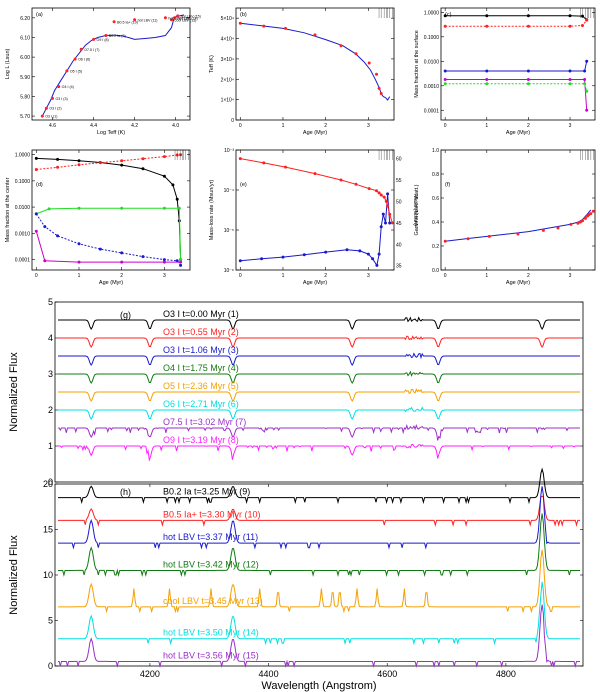 This screenshot has height=692, width=600. Describe the element at coordinates (50, 482) in the screenshot. I see `panel-g-ytick-label: 0` at that location.